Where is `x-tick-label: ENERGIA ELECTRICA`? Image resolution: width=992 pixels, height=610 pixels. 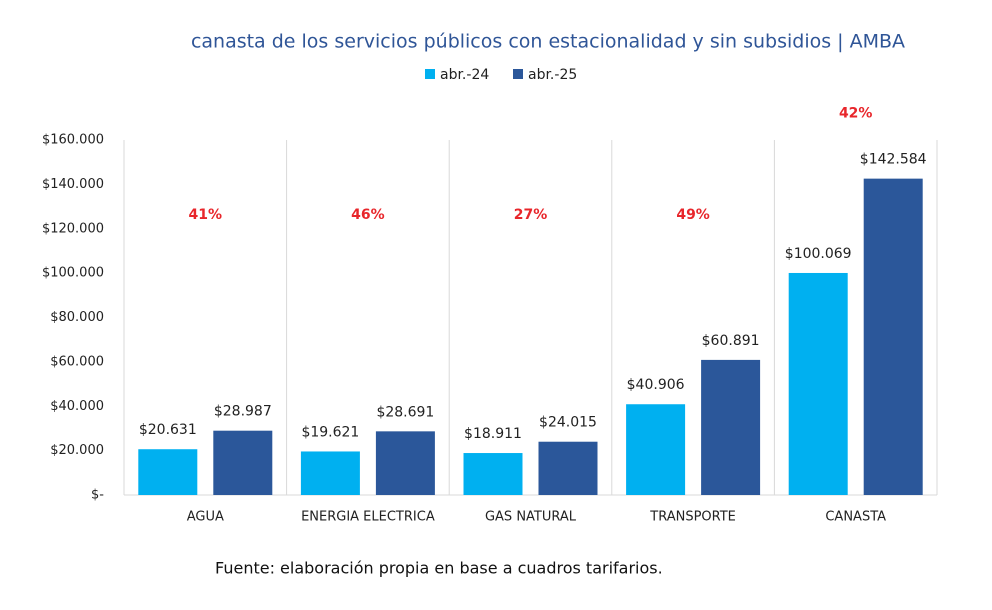 x-tick-label: ENERGIA ELECTRICA is located at coordinates (368, 517).